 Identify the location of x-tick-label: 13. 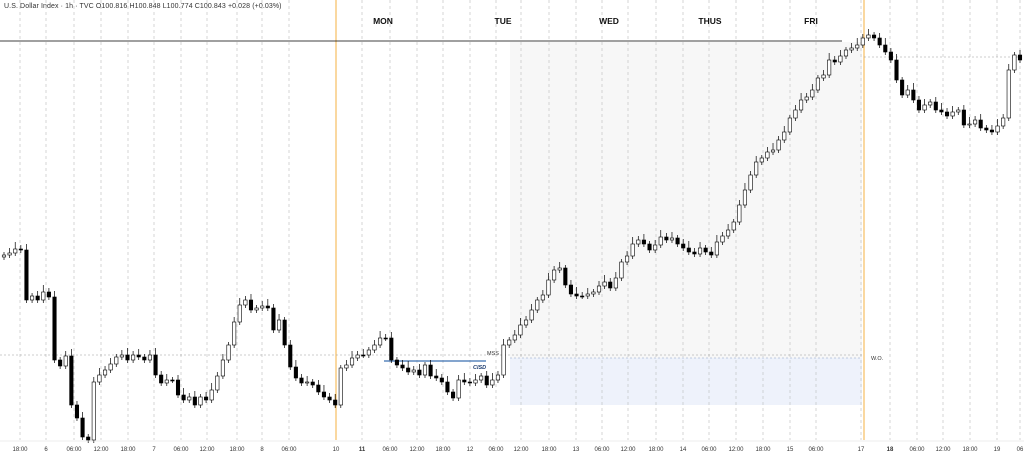
(576, 450).